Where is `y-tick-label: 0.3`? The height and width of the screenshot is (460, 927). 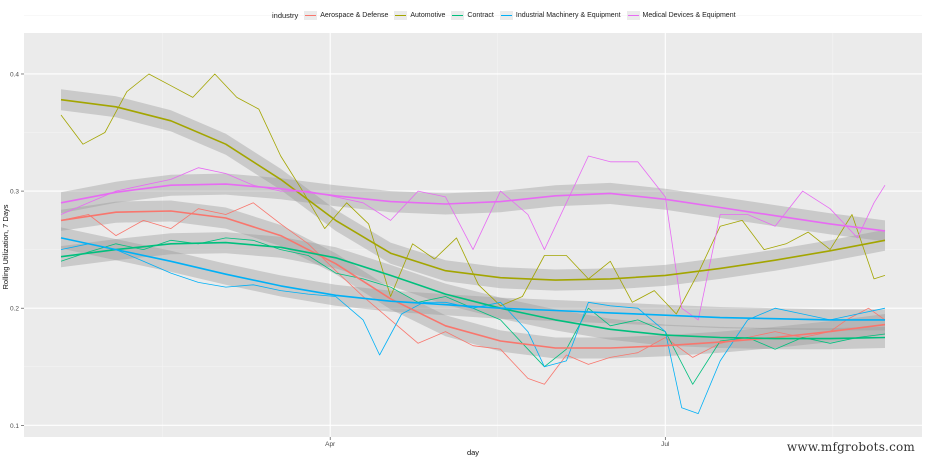 y-tick-label: 0.3 is located at coordinates (14, 192).